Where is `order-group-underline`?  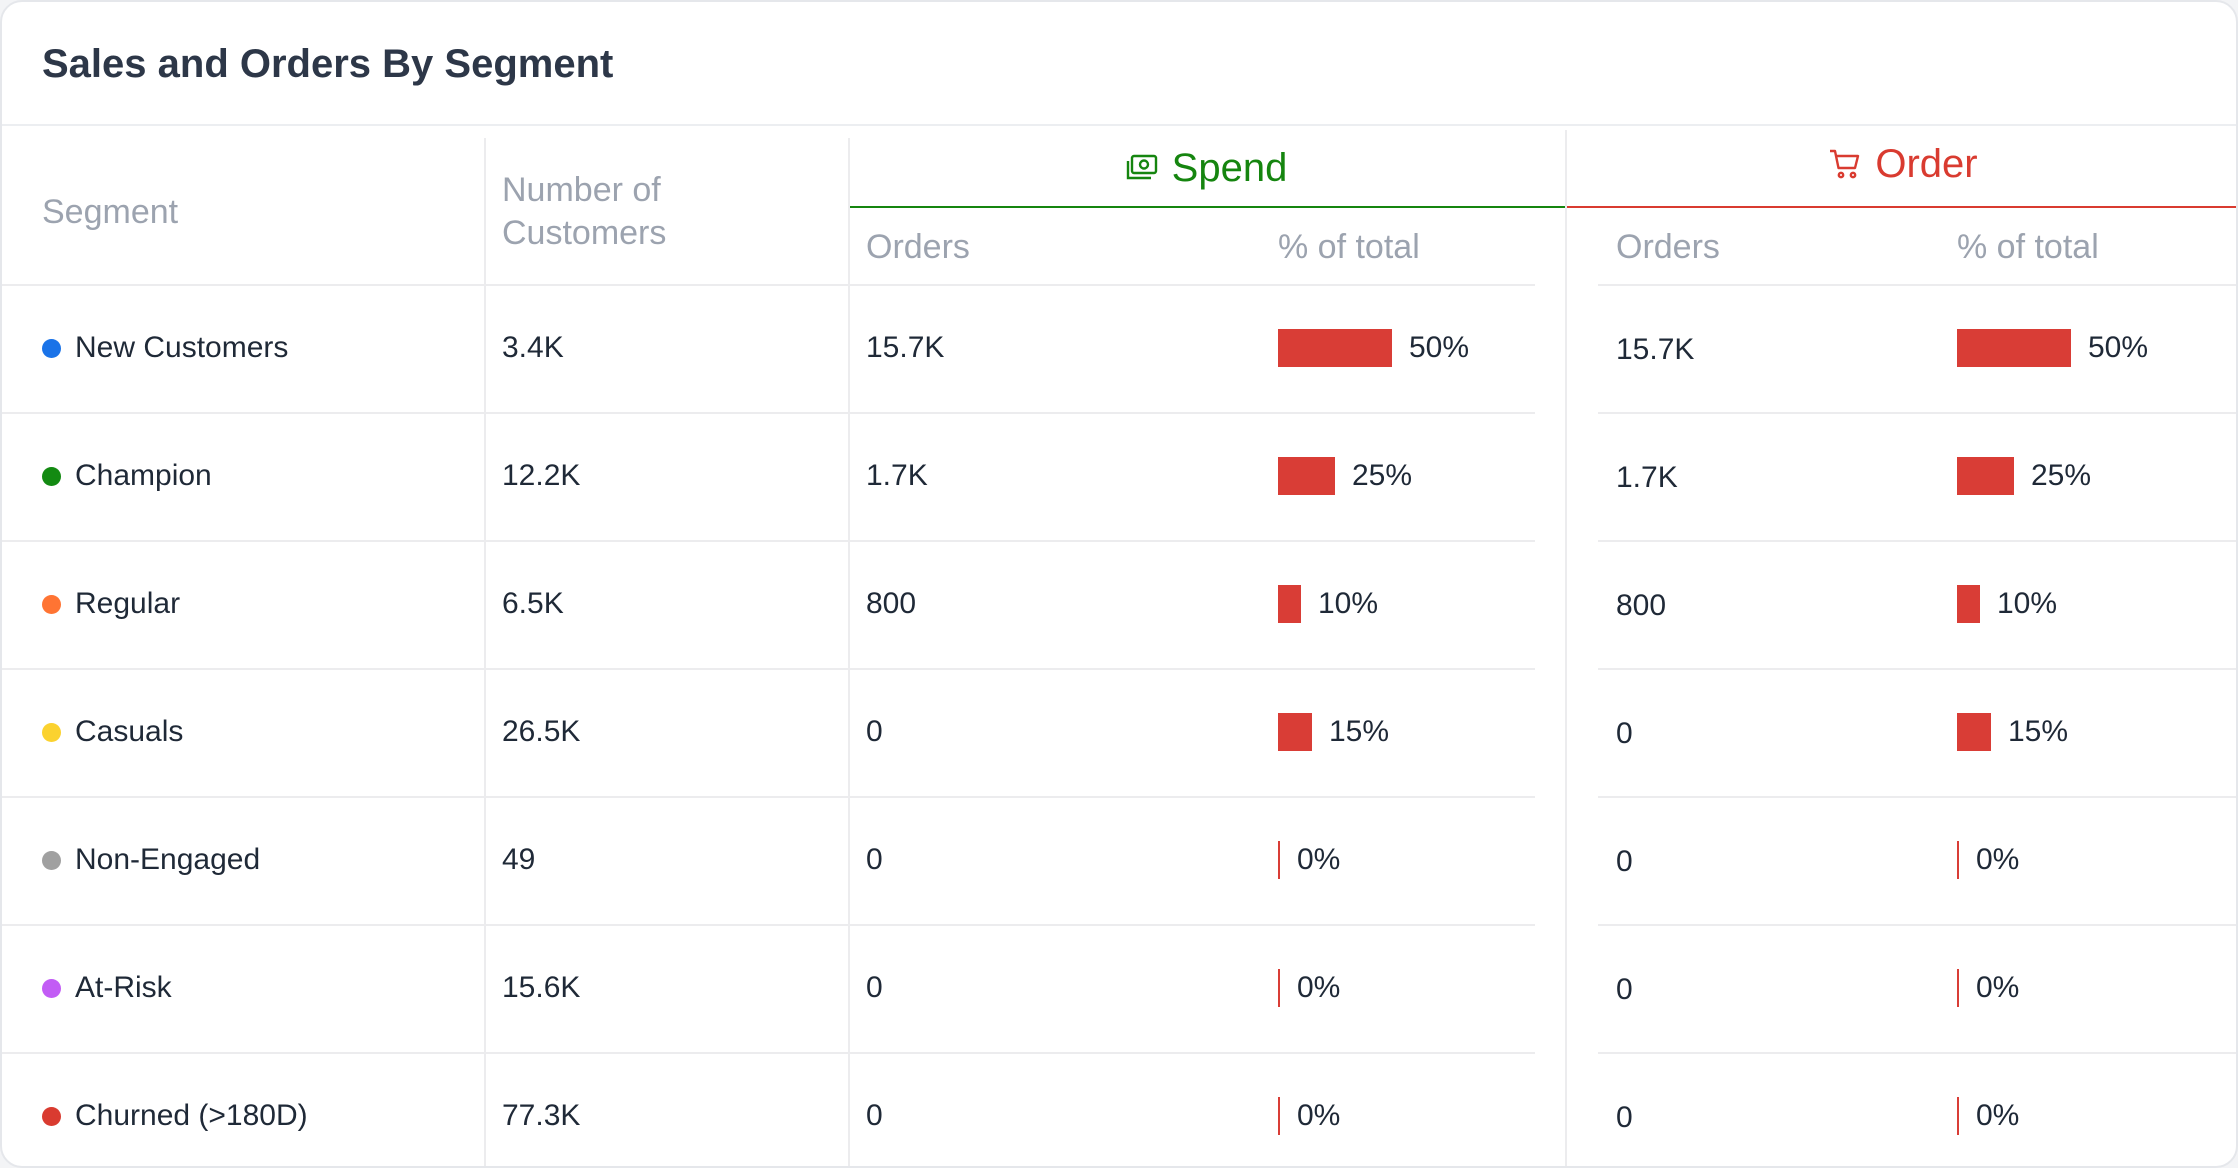
order-group-underline is located at coordinates (1901, 207).